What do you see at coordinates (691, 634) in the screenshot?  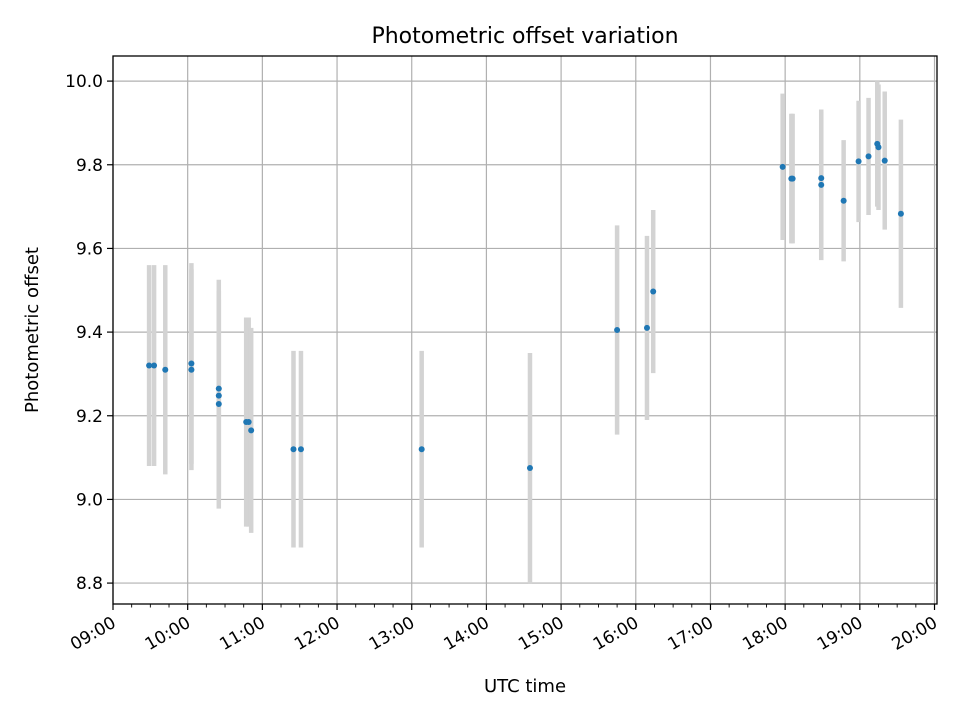 I see `x-tick-label: 17:00` at bounding box center [691, 634].